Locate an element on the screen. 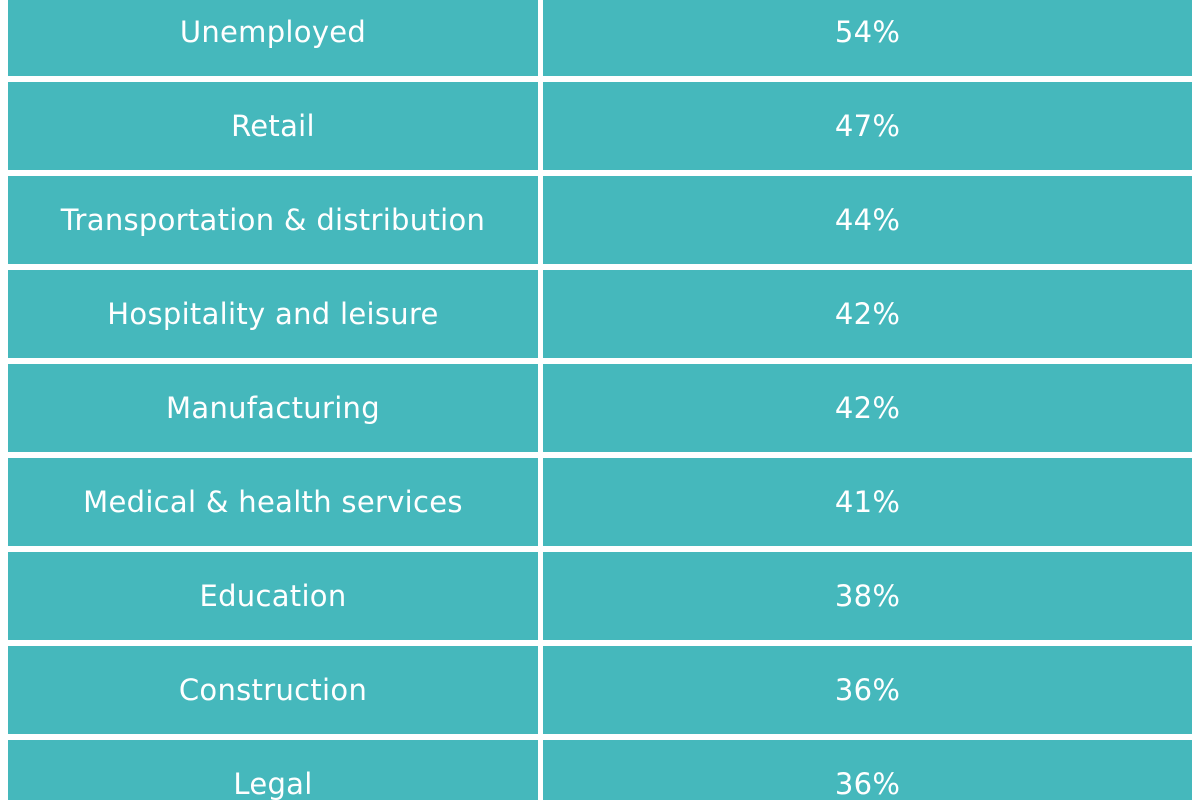 The image size is (1200, 800). table-row: Manufacturing 42% is located at coordinates (600, 408).